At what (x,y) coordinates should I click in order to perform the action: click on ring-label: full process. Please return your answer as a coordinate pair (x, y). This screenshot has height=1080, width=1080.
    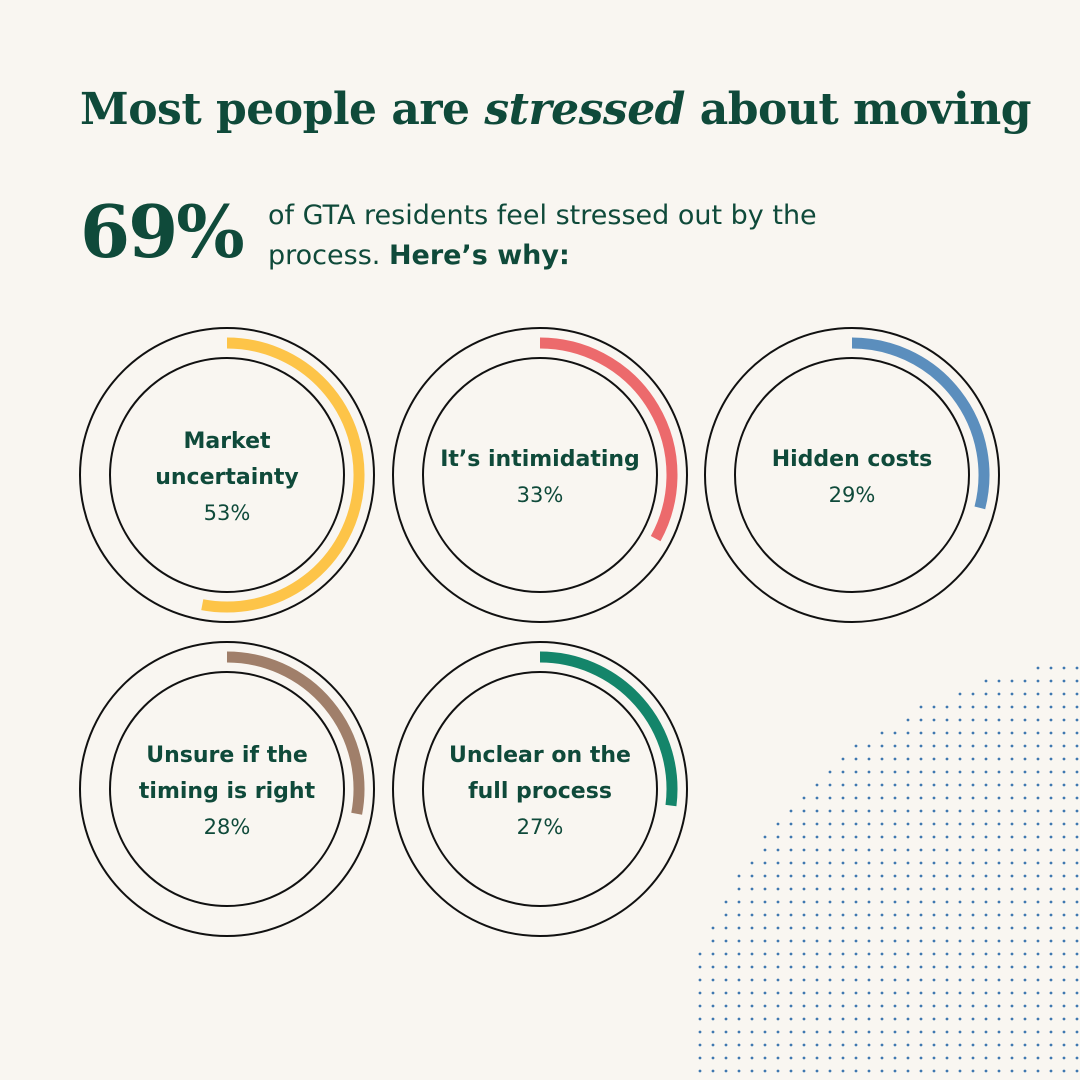
    Looking at the image, I should click on (540, 791).